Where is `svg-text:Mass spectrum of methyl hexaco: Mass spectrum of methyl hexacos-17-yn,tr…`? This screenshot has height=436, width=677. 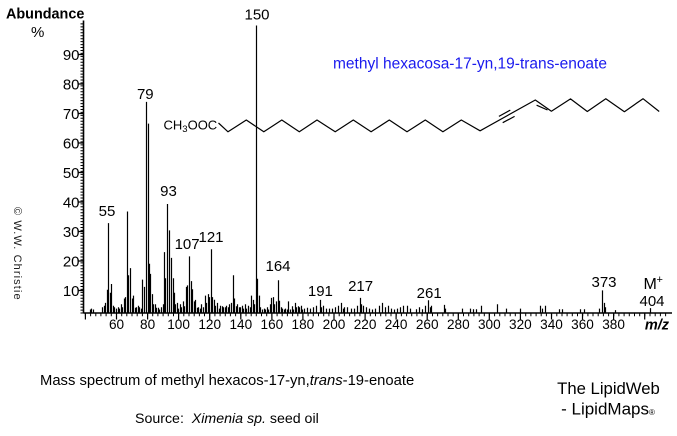 svg-text:Mass spectrum of methyl hexaco: Mass spectrum of methyl hexacos-17-yn,tr… is located at coordinates (227, 381).